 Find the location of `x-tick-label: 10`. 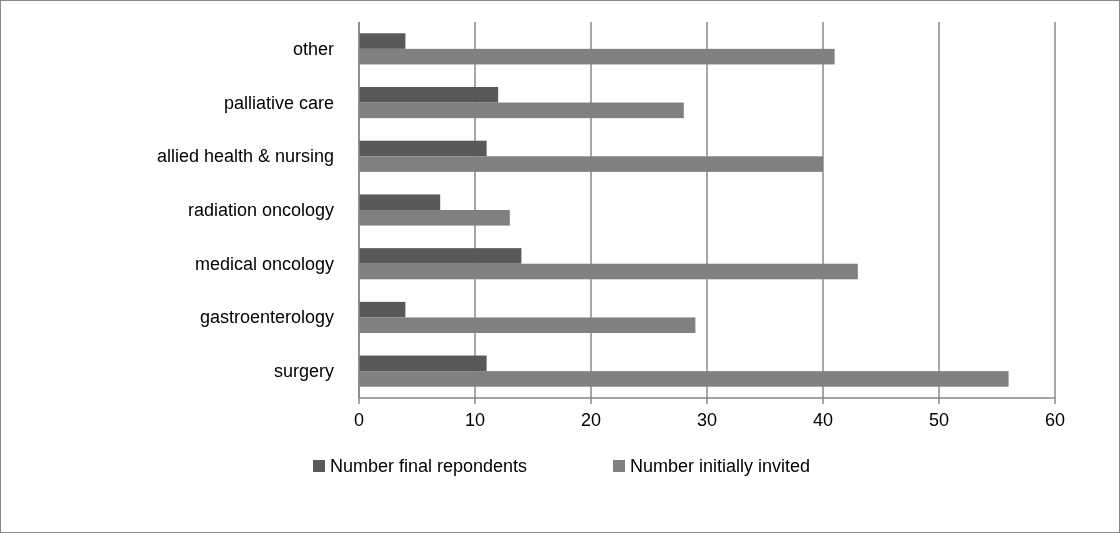

x-tick-label: 10 is located at coordinates (475, 420).